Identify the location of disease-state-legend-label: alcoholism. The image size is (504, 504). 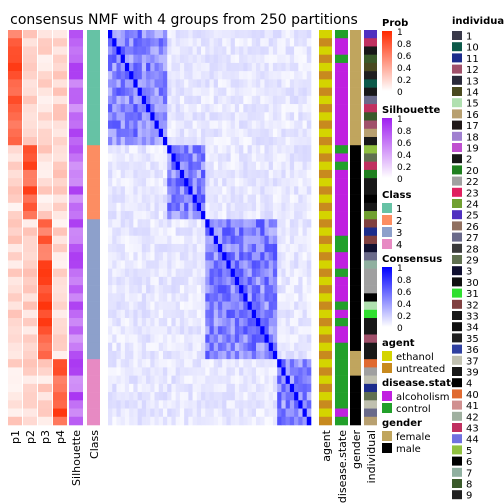
(423, 397).